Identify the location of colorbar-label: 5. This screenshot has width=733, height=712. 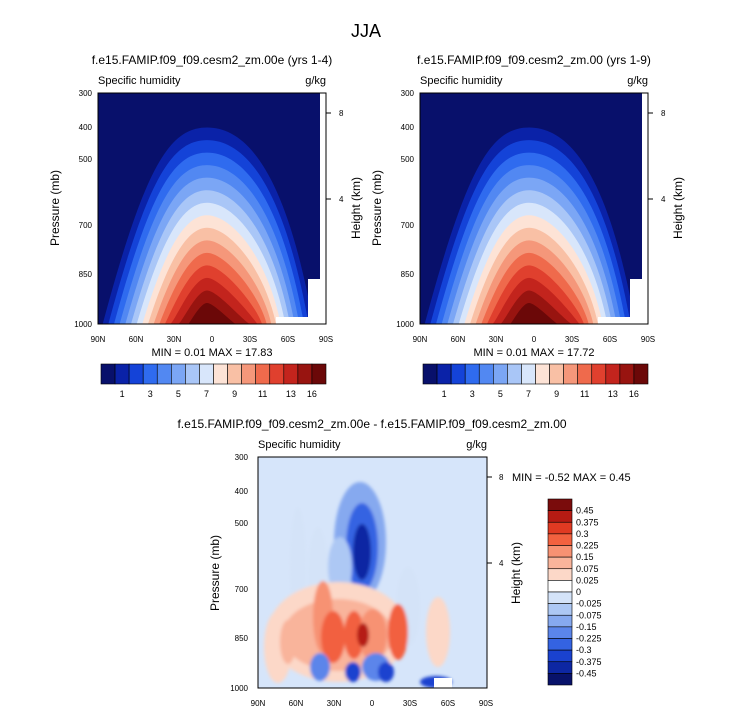
(500, 394).